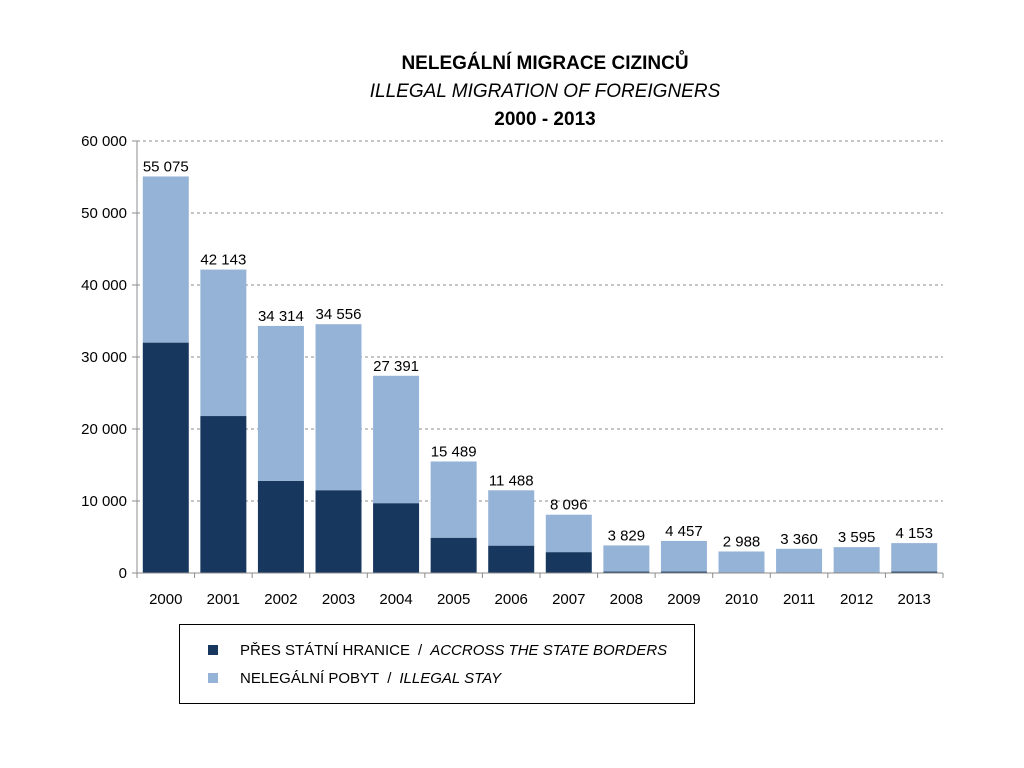  I want to click on legend-label-borders-en: ACCROSS THE STATE BORDERS, so click(549, 650).